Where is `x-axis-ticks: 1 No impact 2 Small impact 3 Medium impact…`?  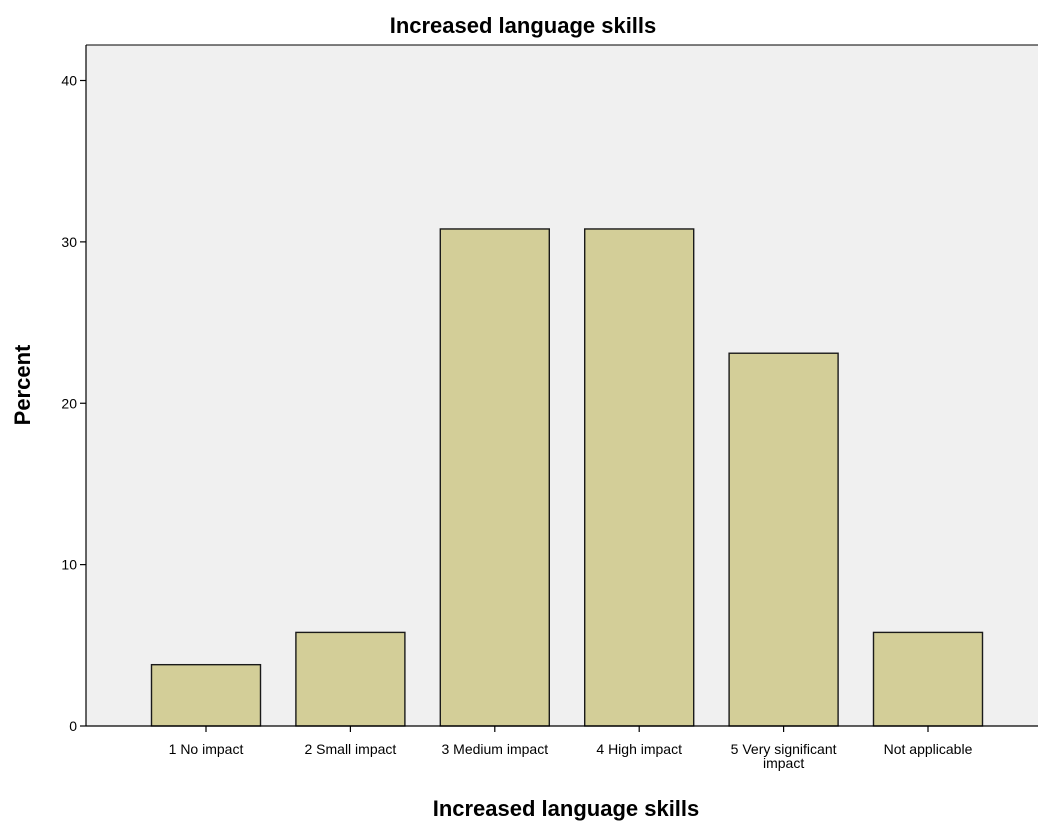 x-axis-ticks: 1 No impact 2 Small impact 3 Medium impact… is located at coordinates (571, 748).